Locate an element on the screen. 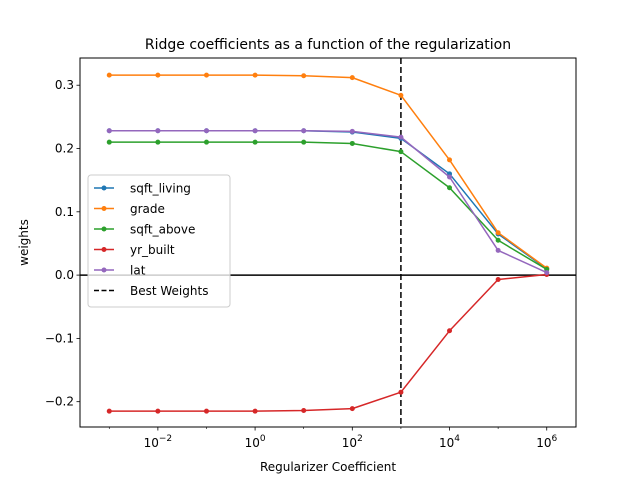 The height and width of the screenshot is (480, 640). x-tick-label: 10⁴ is located at coordinates (449, 442).